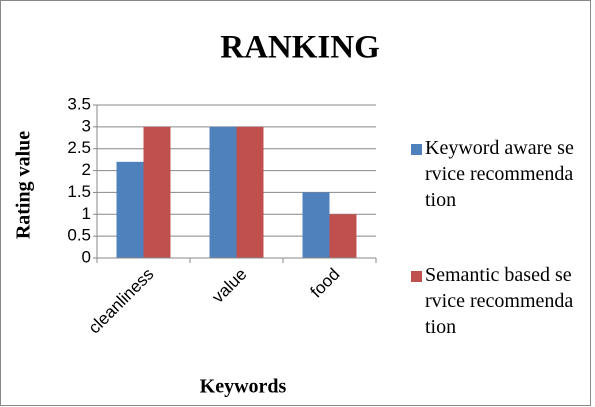 The height and width of the screenshot is (407, 595). Describe the element at coordinates (79, 103) in the screenshot. I see `y-tick-label: 3.5` at that location.